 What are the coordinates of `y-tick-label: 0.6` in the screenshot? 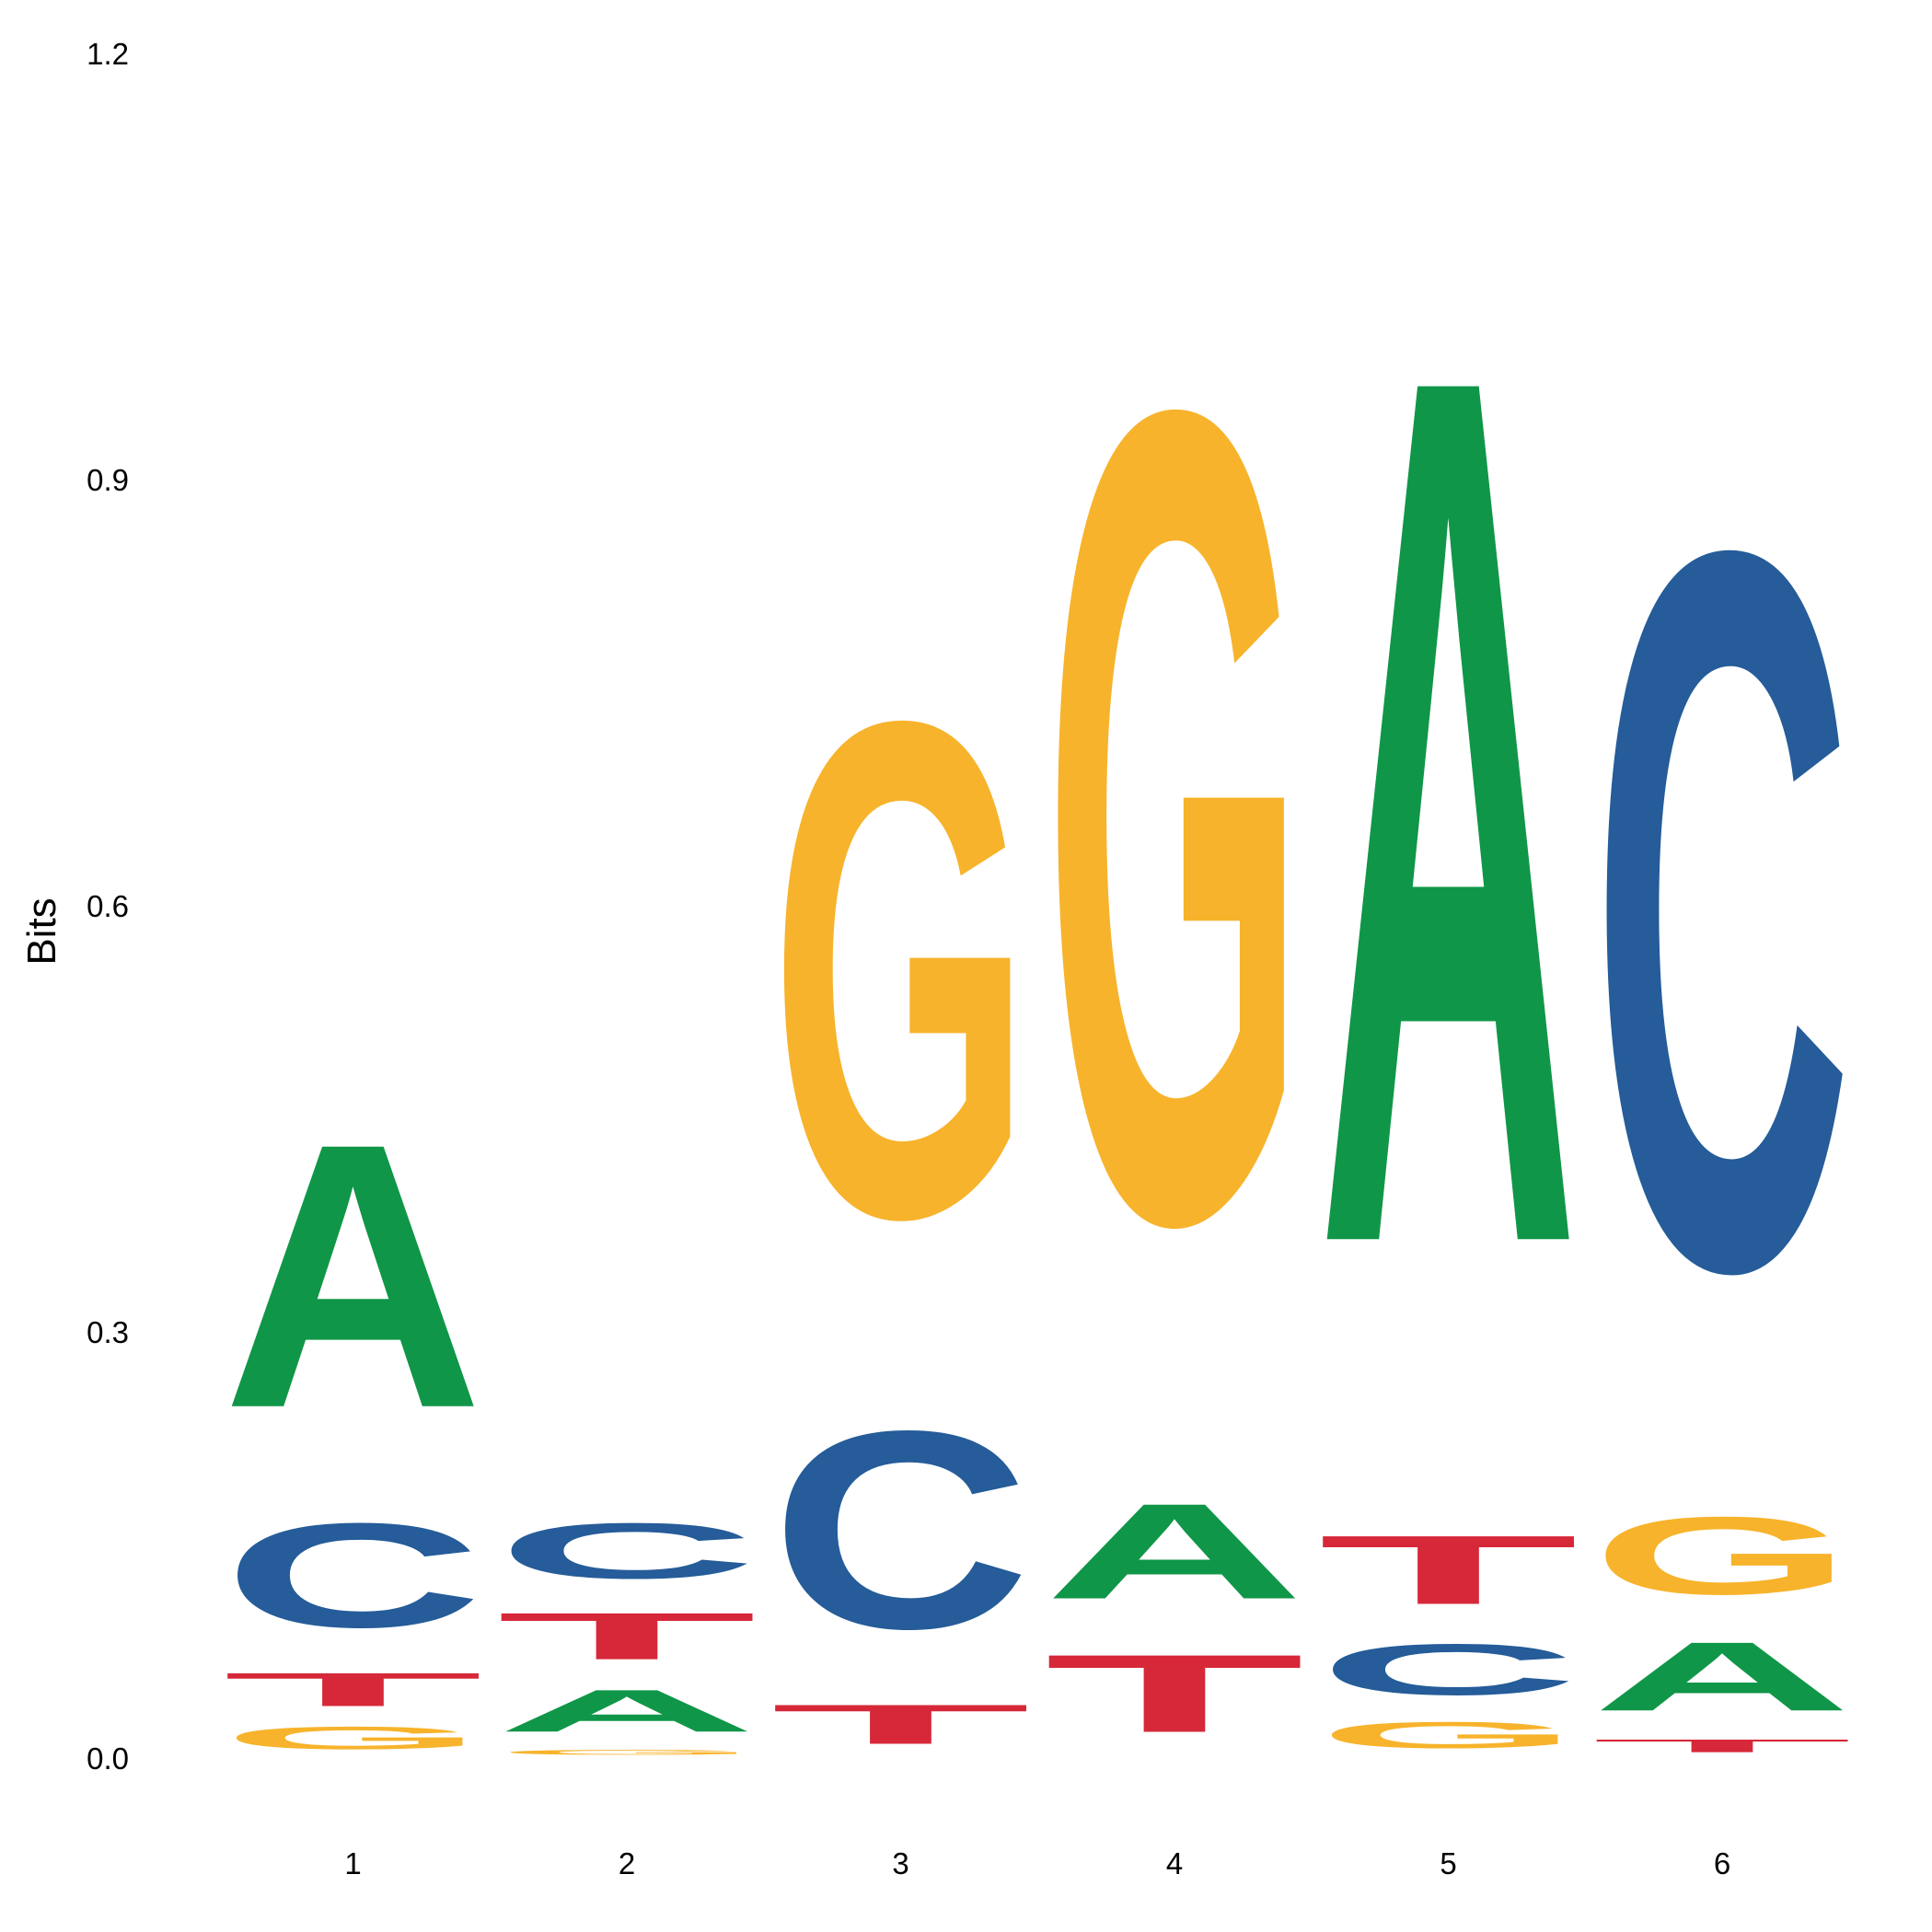 It's located at (108, 906).